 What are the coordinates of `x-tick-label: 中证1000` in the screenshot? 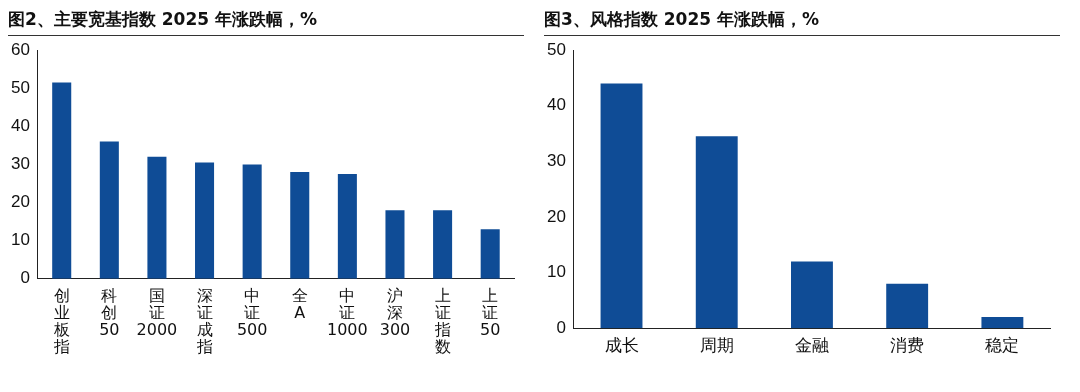 It's located at (347, 312).